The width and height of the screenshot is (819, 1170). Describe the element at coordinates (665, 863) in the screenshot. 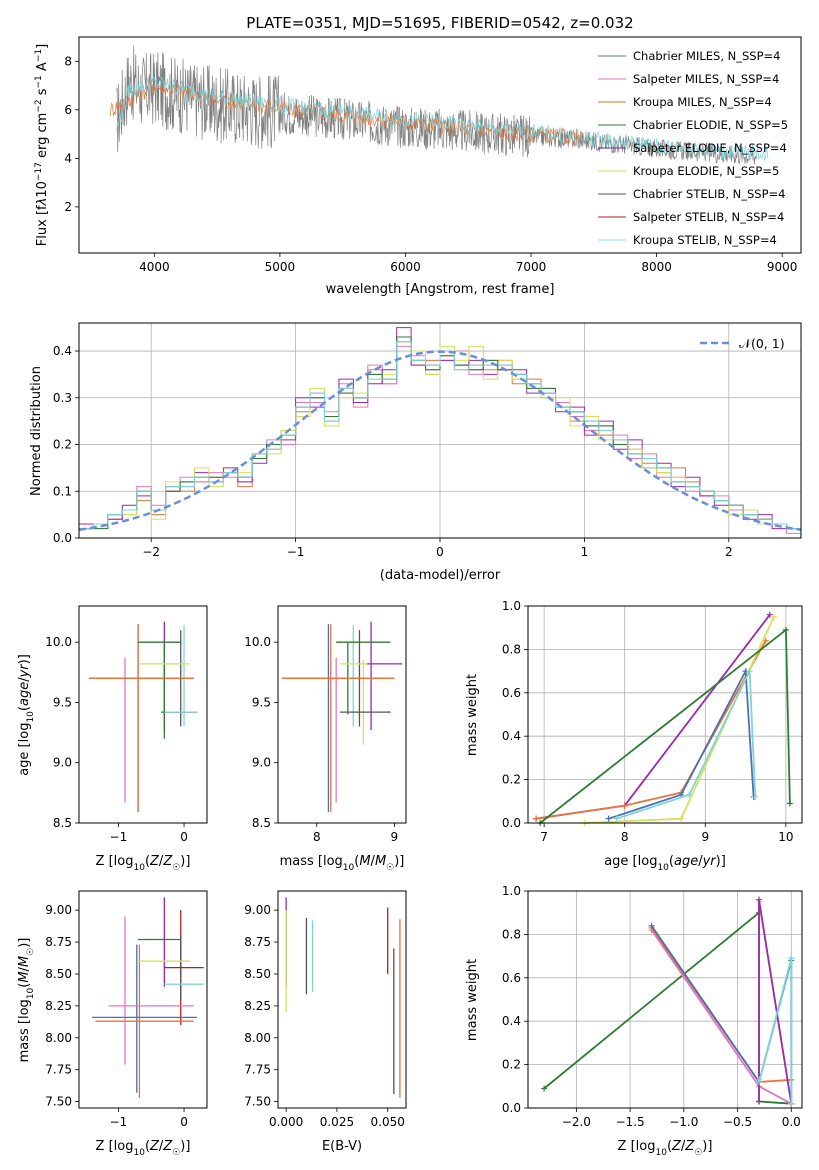

I see `x-axis-label: age [log10(age/yr)]` at that location.